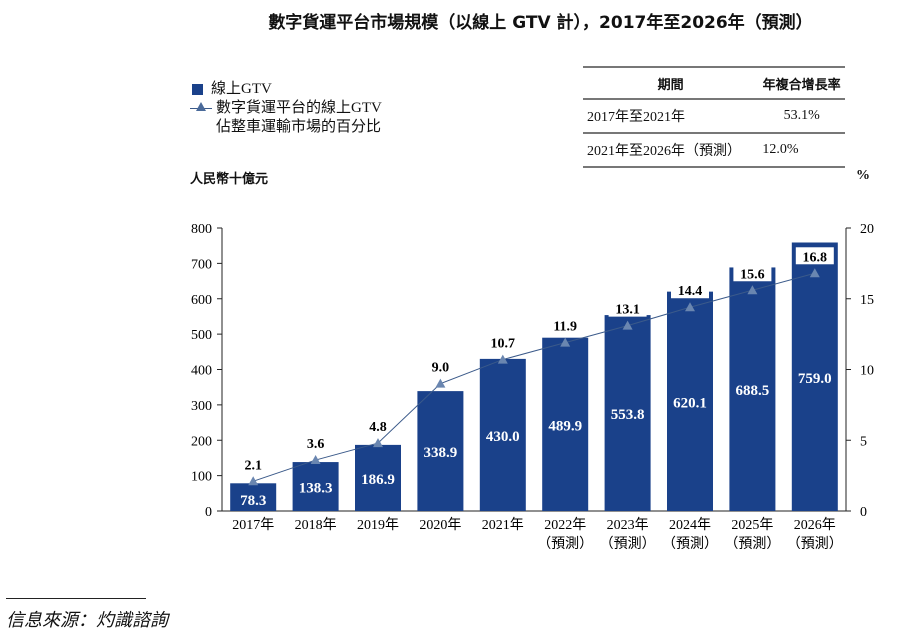 The height and width of the screenshot is (638, 901). Describe the element at coordinates (628, 525) in the screenshot. I see `x-tick-label: 2023年` at that location.